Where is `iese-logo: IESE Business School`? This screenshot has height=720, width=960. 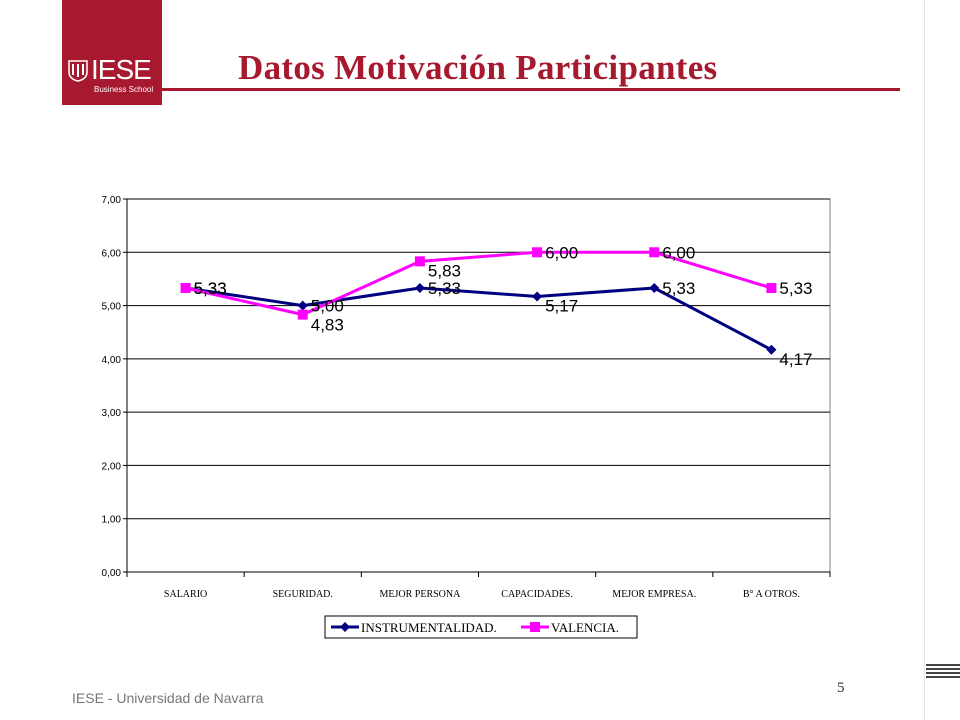 iese-logo: IESE Business School is located at coordinates (112, 52).